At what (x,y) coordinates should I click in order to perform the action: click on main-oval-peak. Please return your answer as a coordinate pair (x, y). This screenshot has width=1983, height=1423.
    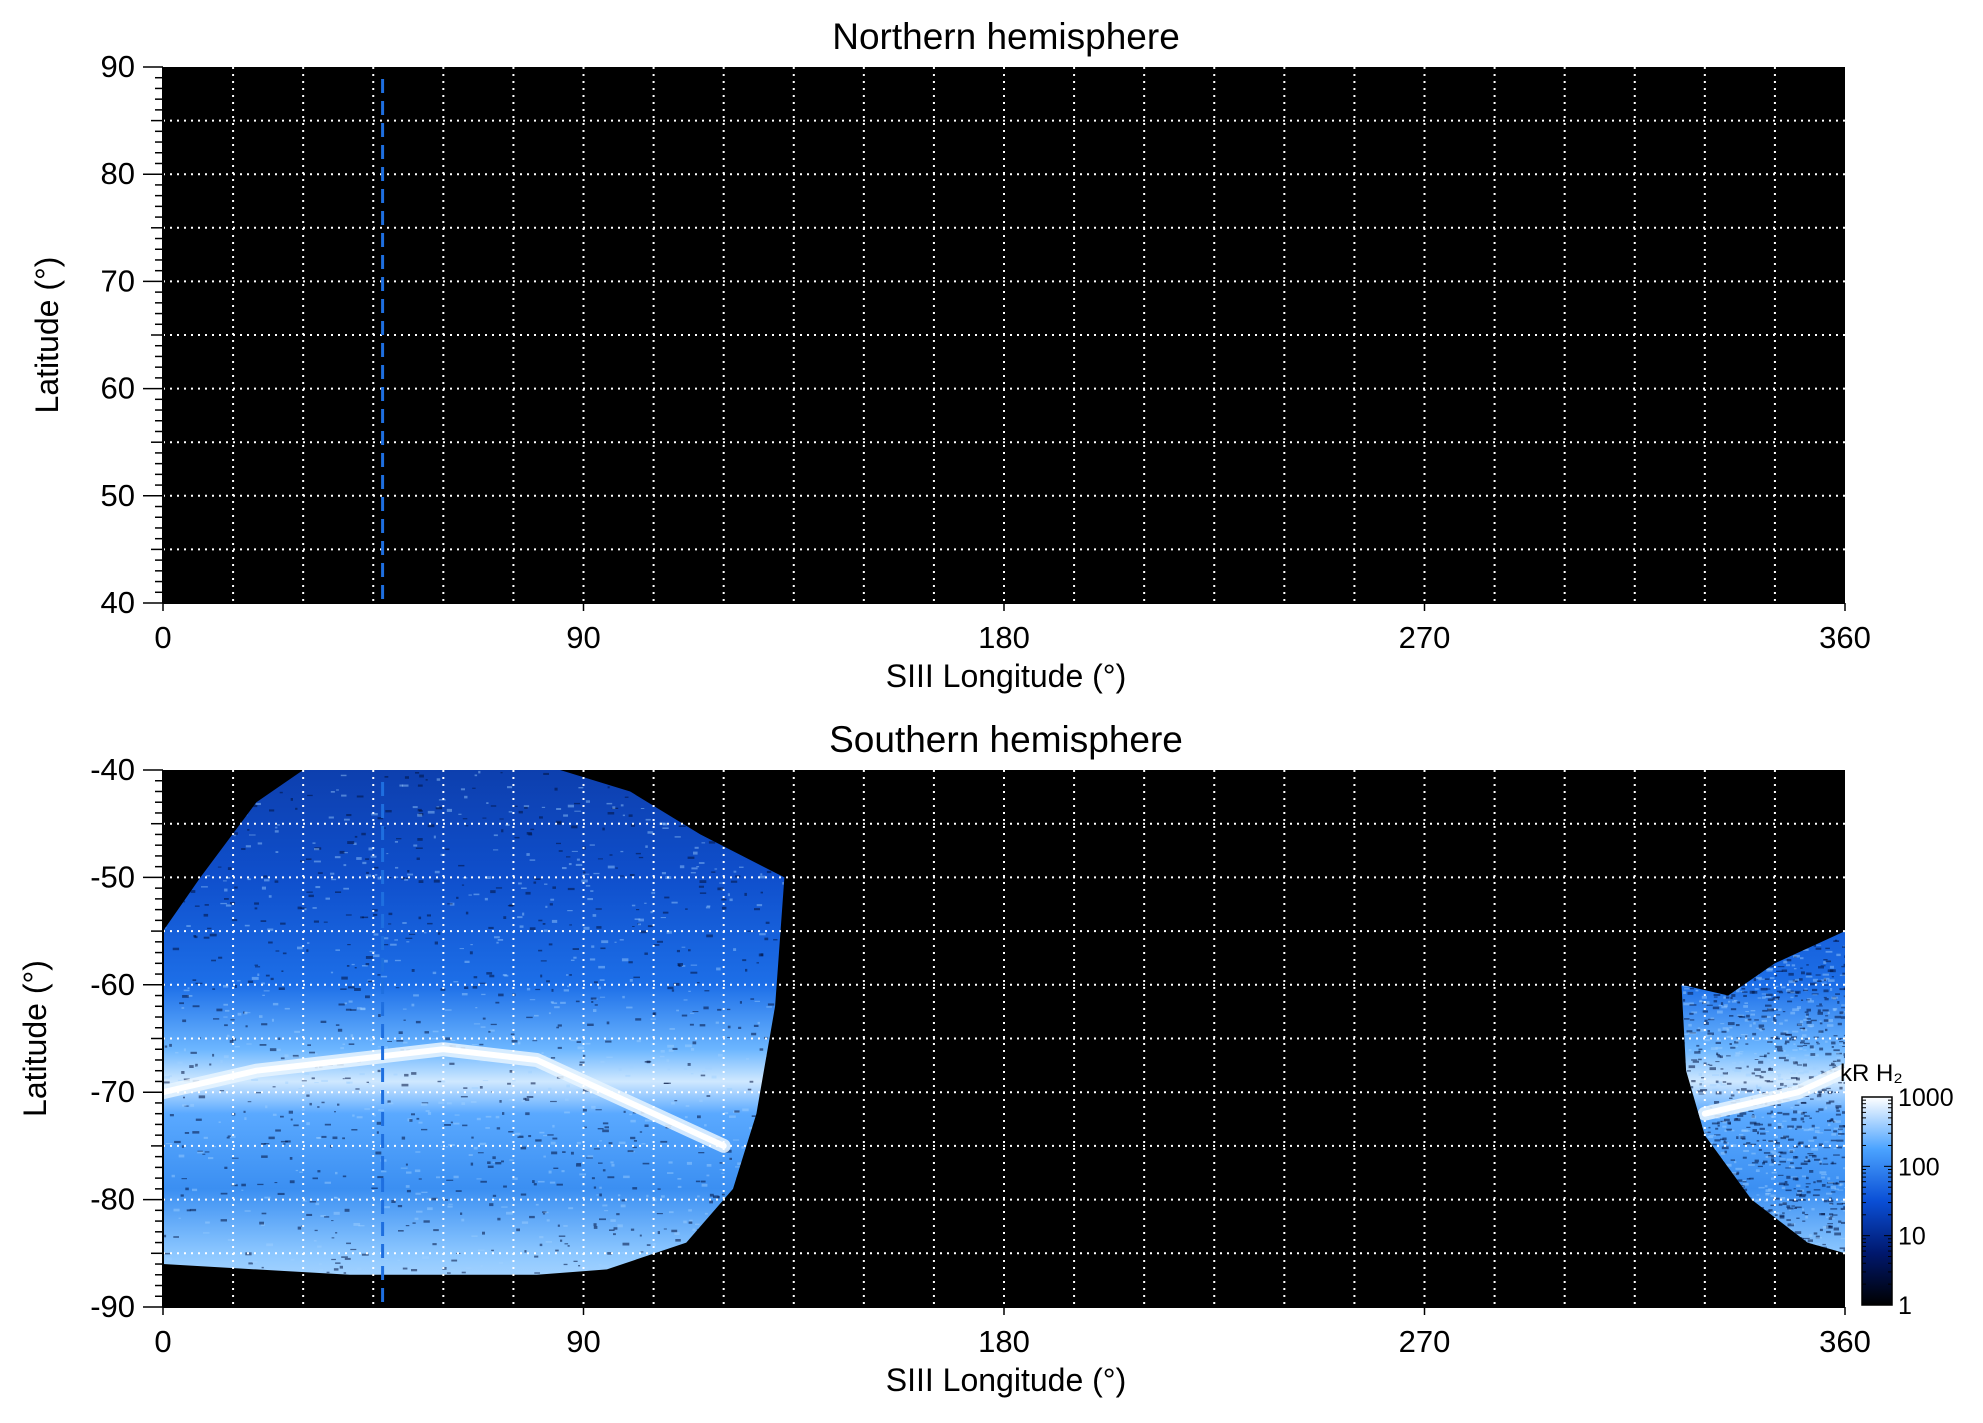
    Looking at the image, I should click on (445, 1097).